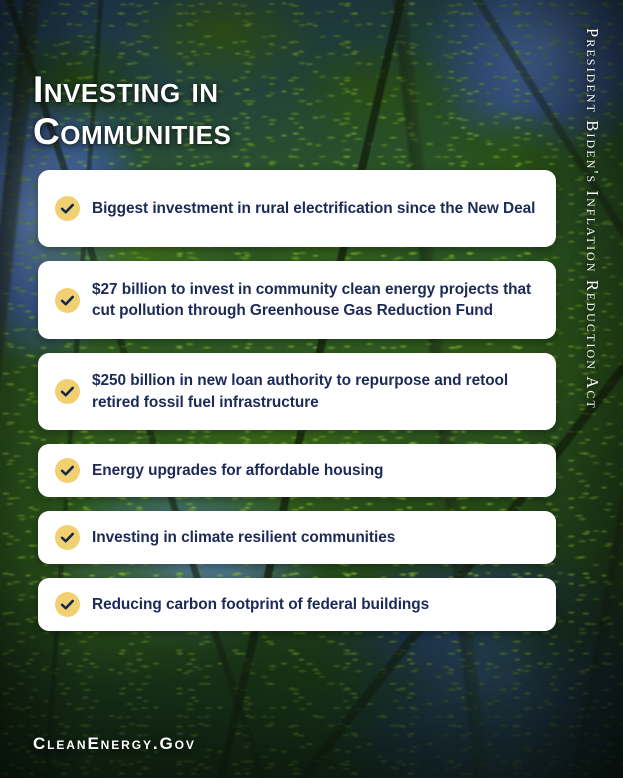  Describe the element at coordinates (268, 111) in the screenshot. I see `page-title: Investing in Communities` at that location.